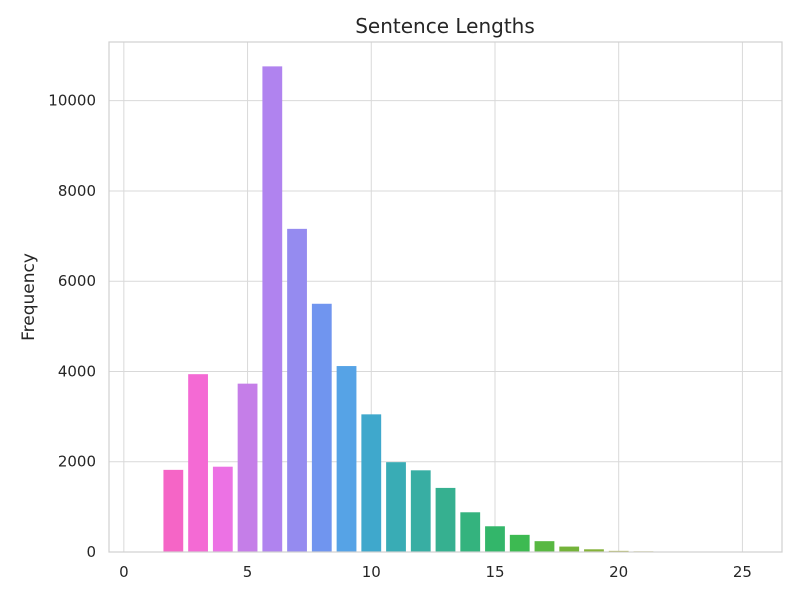 Image resolution: width=800 pixels, height=600 pixels. What do you see at coordinates (77, 281) in the screenshot?
I see `y-tick-label: 6000` at bounding box center [77, 281].